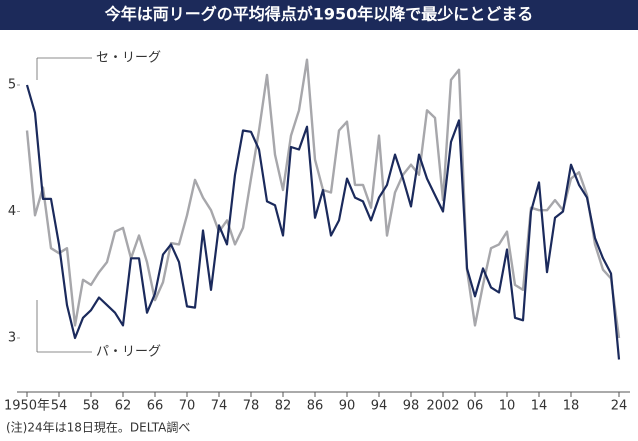  What do you see at coordinates (442, 406) in the screenshot?
I see `x-tick-label: 2002` at bounding box center [442, 406].